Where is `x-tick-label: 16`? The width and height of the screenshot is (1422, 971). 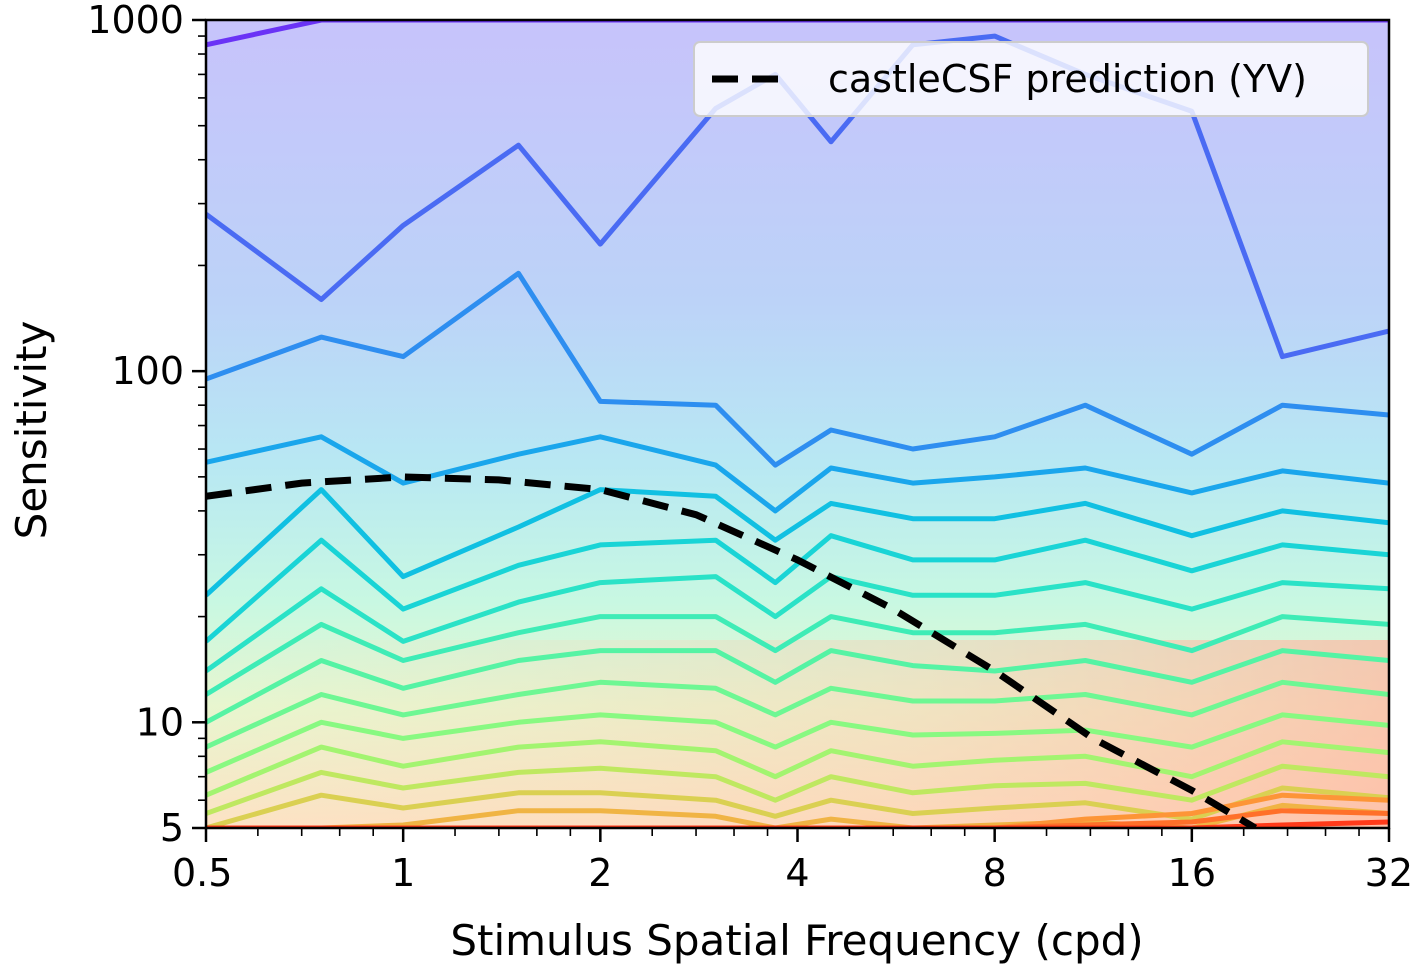
x-tick-label: 16 is located at coordinates (1192, 873).